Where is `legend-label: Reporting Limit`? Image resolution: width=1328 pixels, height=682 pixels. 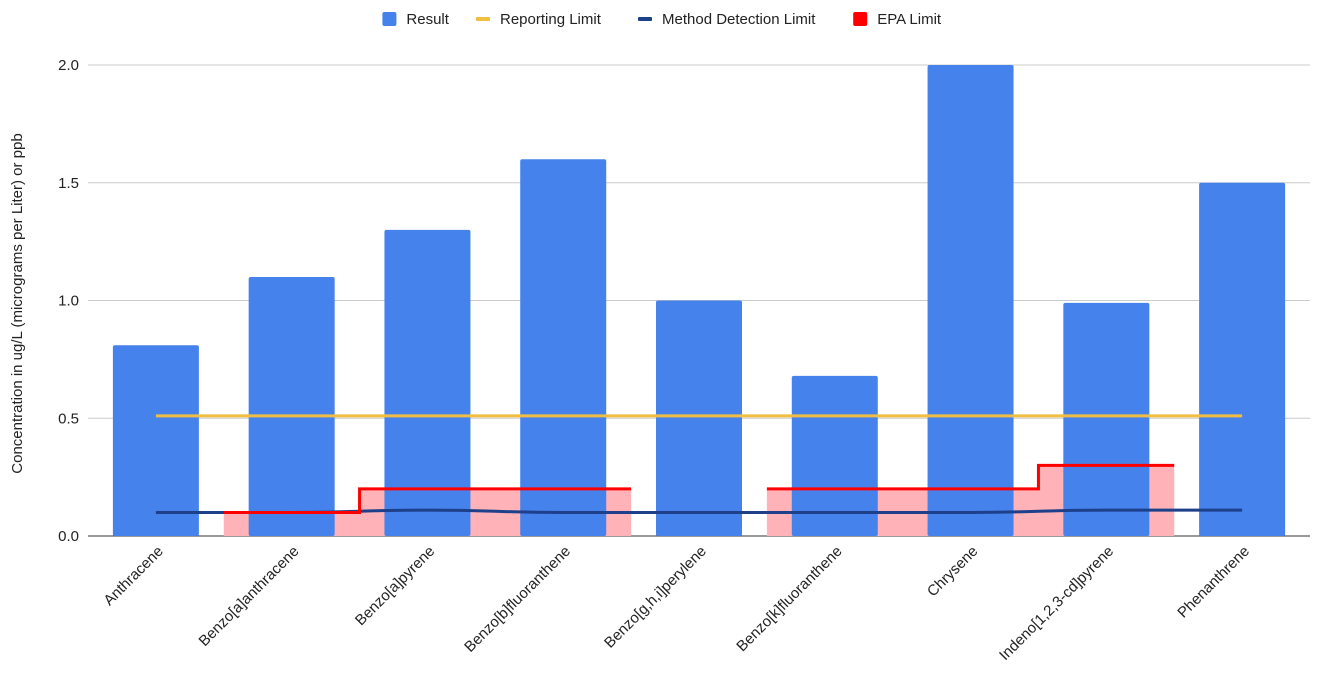 legend-label: Reporting Limit is located at coordinates (551, 19).